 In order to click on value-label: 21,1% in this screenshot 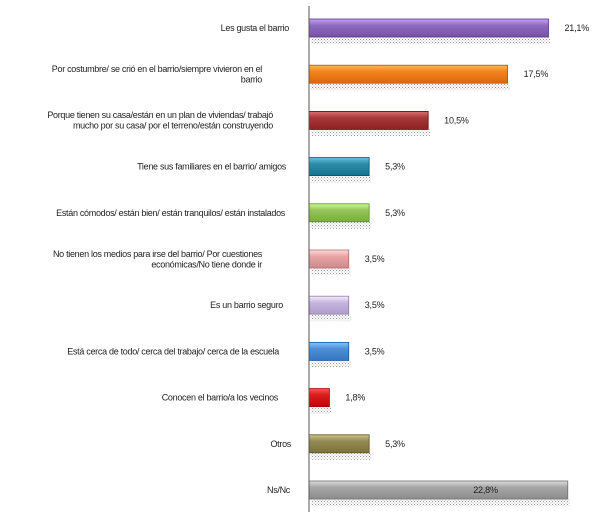, I will do `click(576, 28)`.